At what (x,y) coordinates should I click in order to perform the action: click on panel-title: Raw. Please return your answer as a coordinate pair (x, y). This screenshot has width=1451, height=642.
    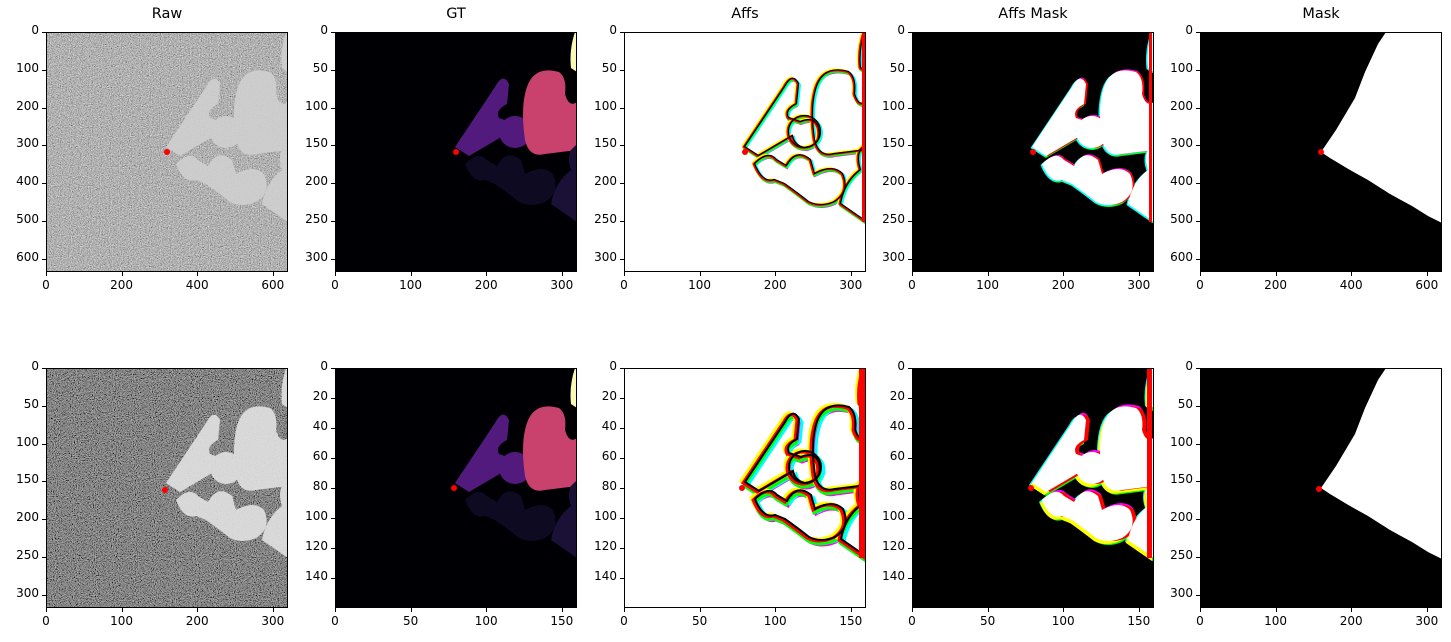
    Looking at the image, I should click on (167, 14).